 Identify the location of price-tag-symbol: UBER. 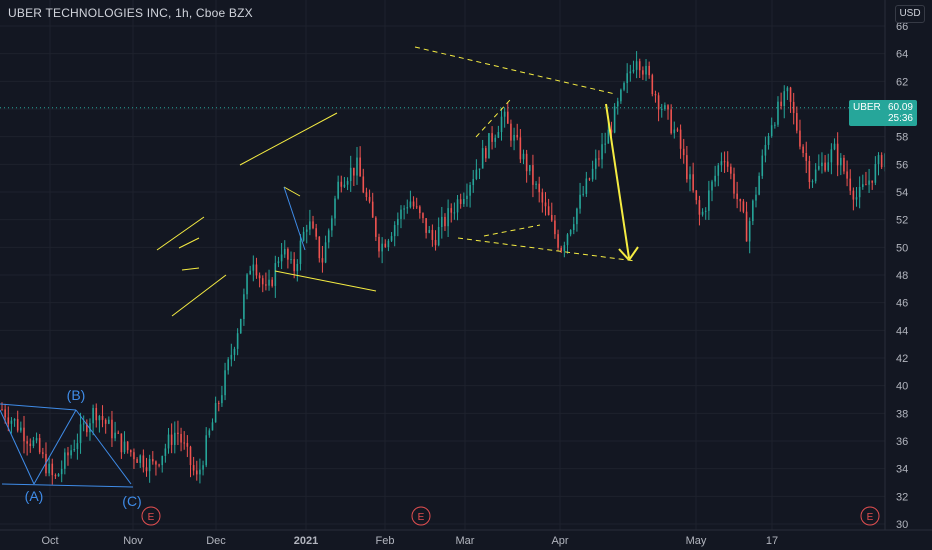
(867, 107).